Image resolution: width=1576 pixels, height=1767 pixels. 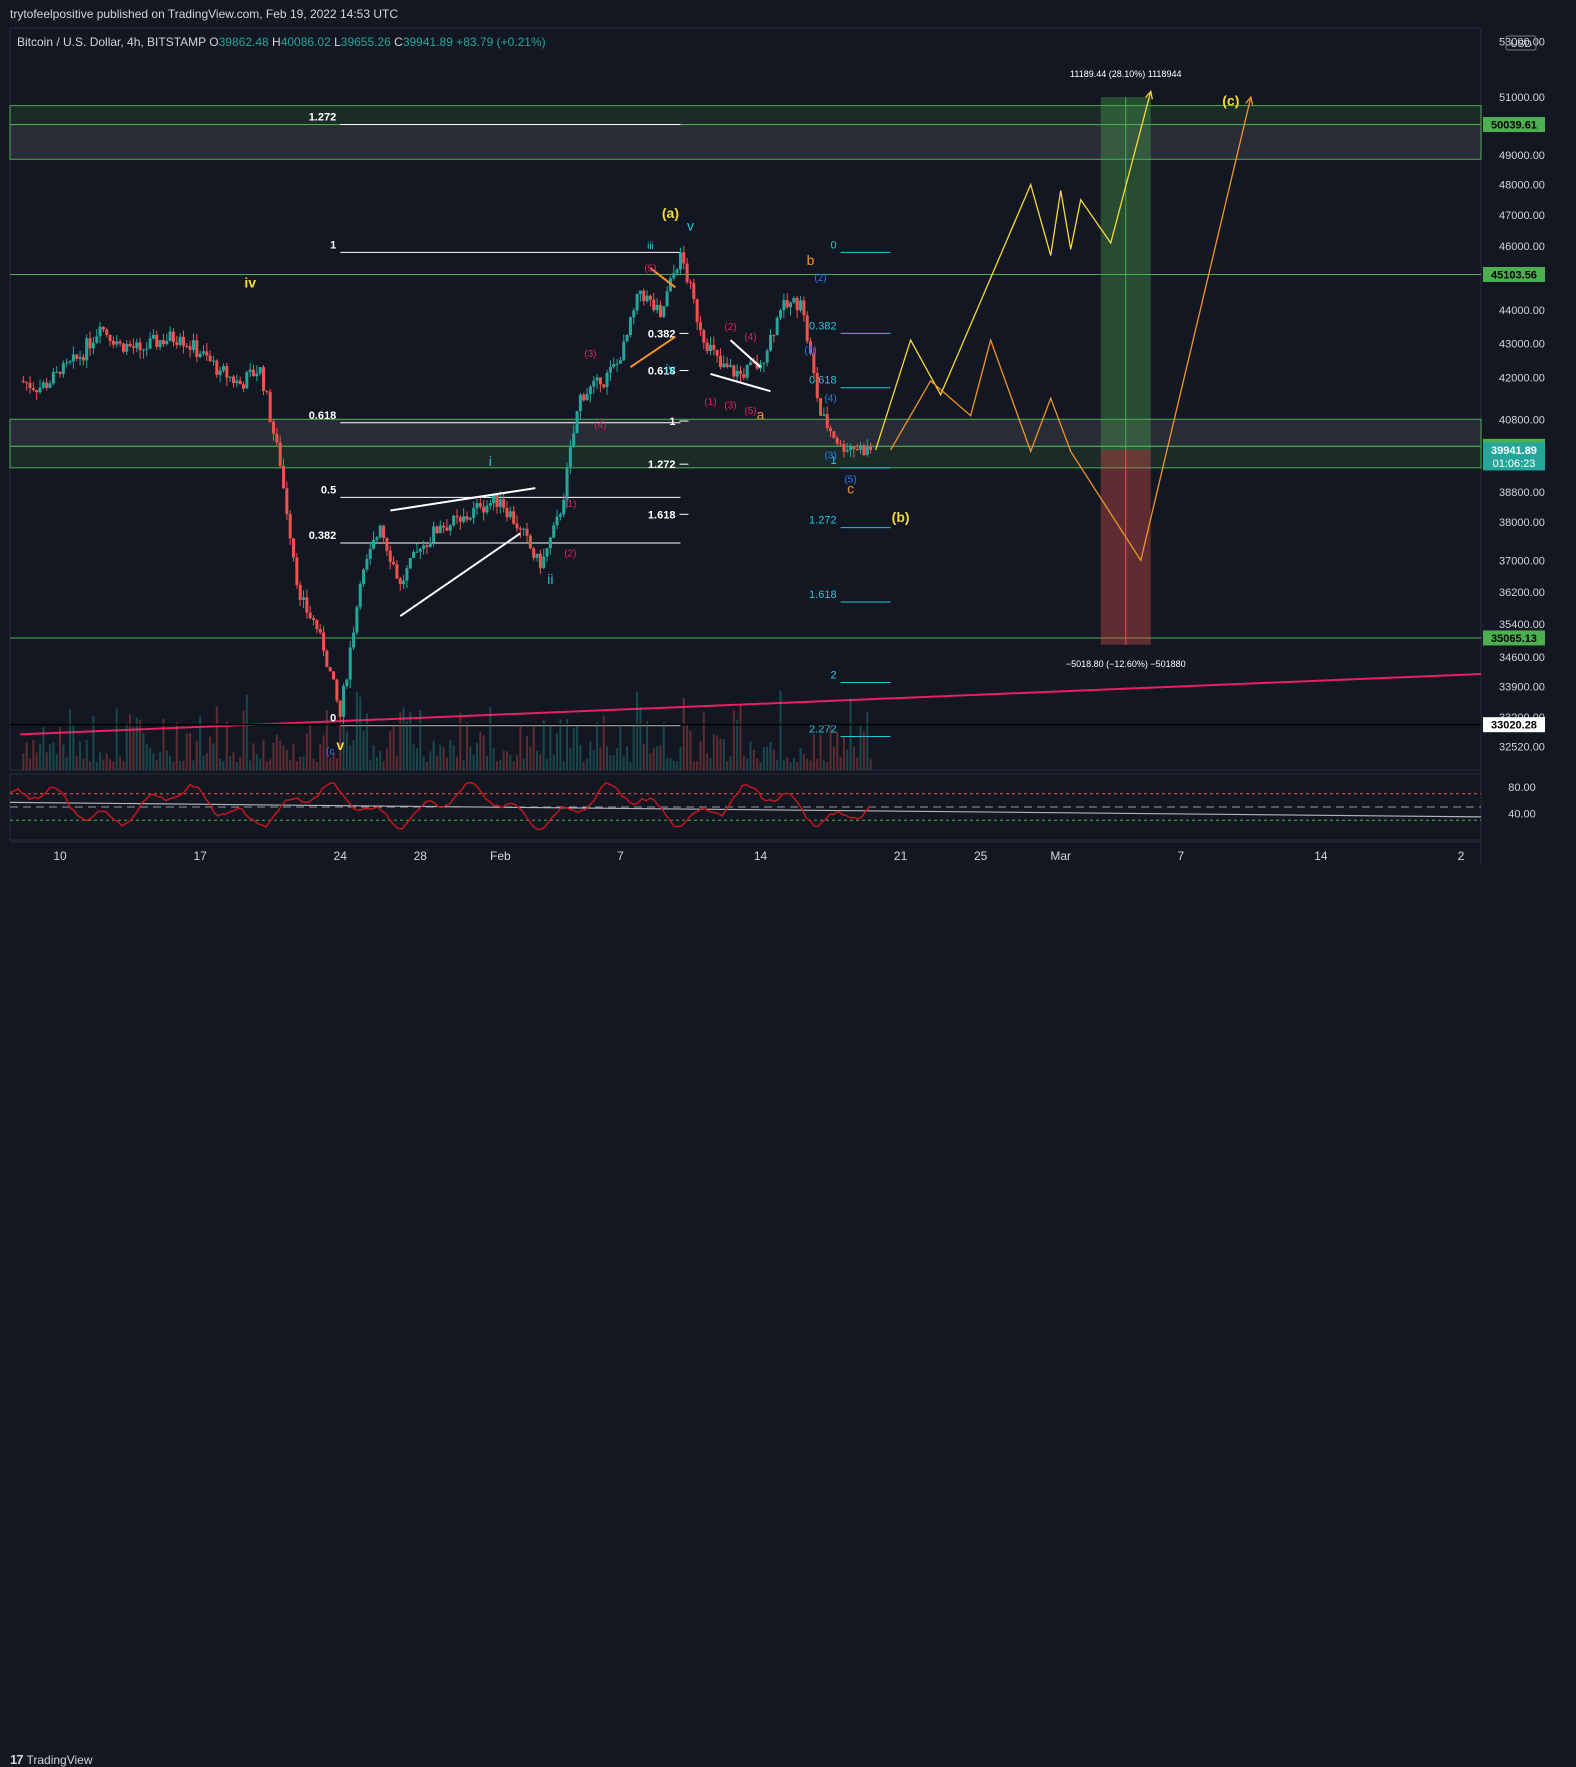 What do you see at coordinates (1522, 420) in the screenshot?
I see `price-tick-label: 40800.00` at bounding box center [1522, 420].